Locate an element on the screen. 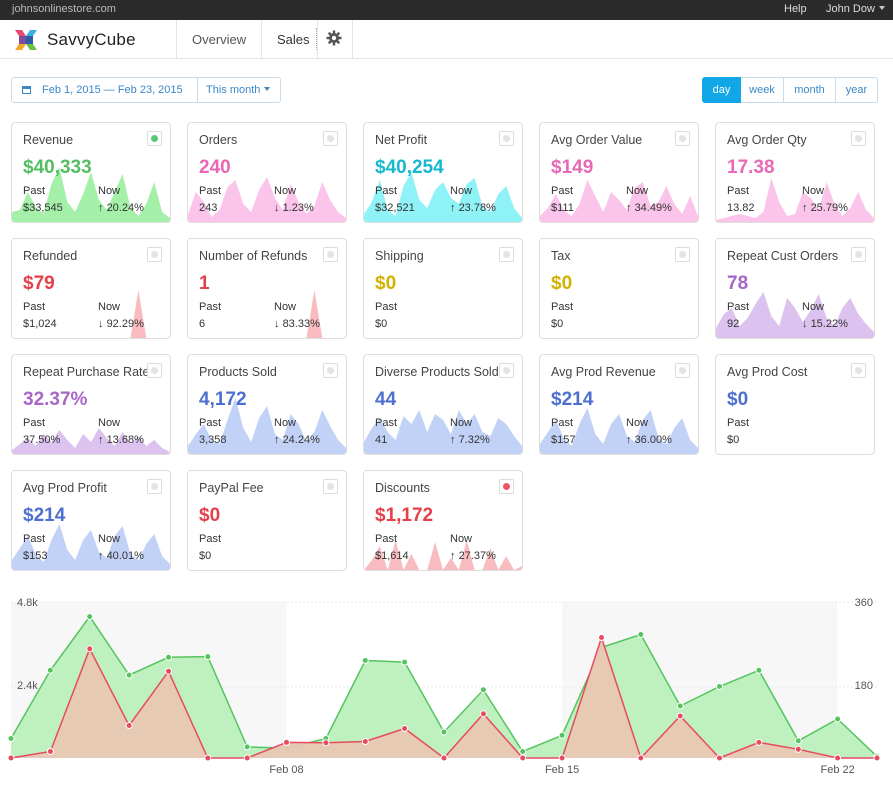 The height and width of the screenshot is (787, 893). metric-card-avg-prod-cost: Avg Prod Cost $0 Past $0 is located at coordinates (795, 404).